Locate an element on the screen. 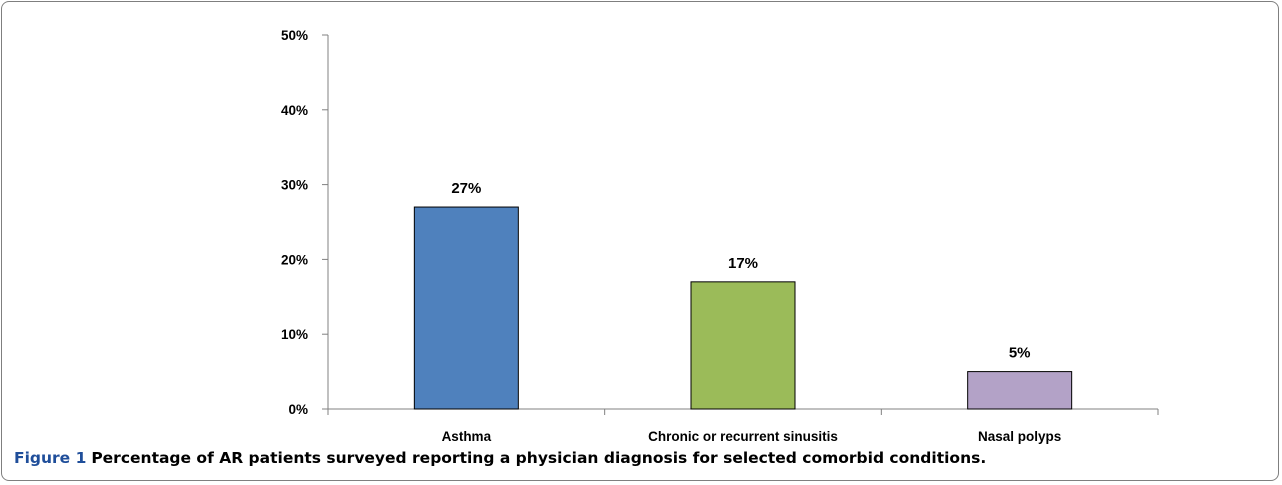  x-category-label: Asthma is located at coordinates (467, 436).